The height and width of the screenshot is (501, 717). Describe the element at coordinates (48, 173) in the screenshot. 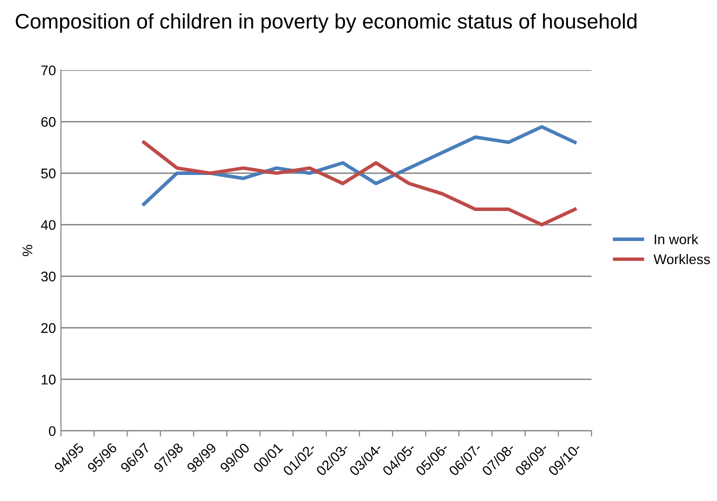

I see `y-tick-label: 50` at that location.